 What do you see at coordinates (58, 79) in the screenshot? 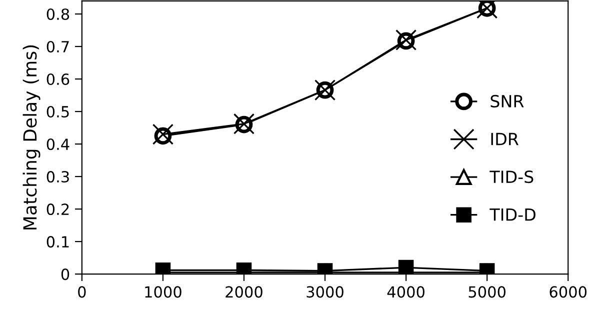
I see `y-tick-label: 0.6` at bounding box center [58, 79].